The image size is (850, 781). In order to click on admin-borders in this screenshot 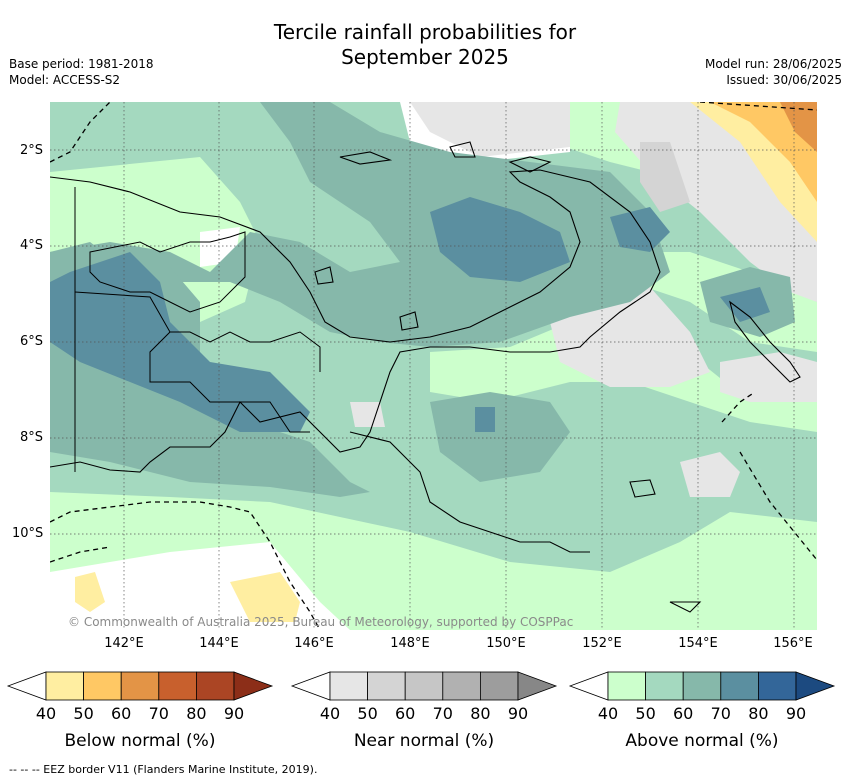, I will do `click(197, 329)`.